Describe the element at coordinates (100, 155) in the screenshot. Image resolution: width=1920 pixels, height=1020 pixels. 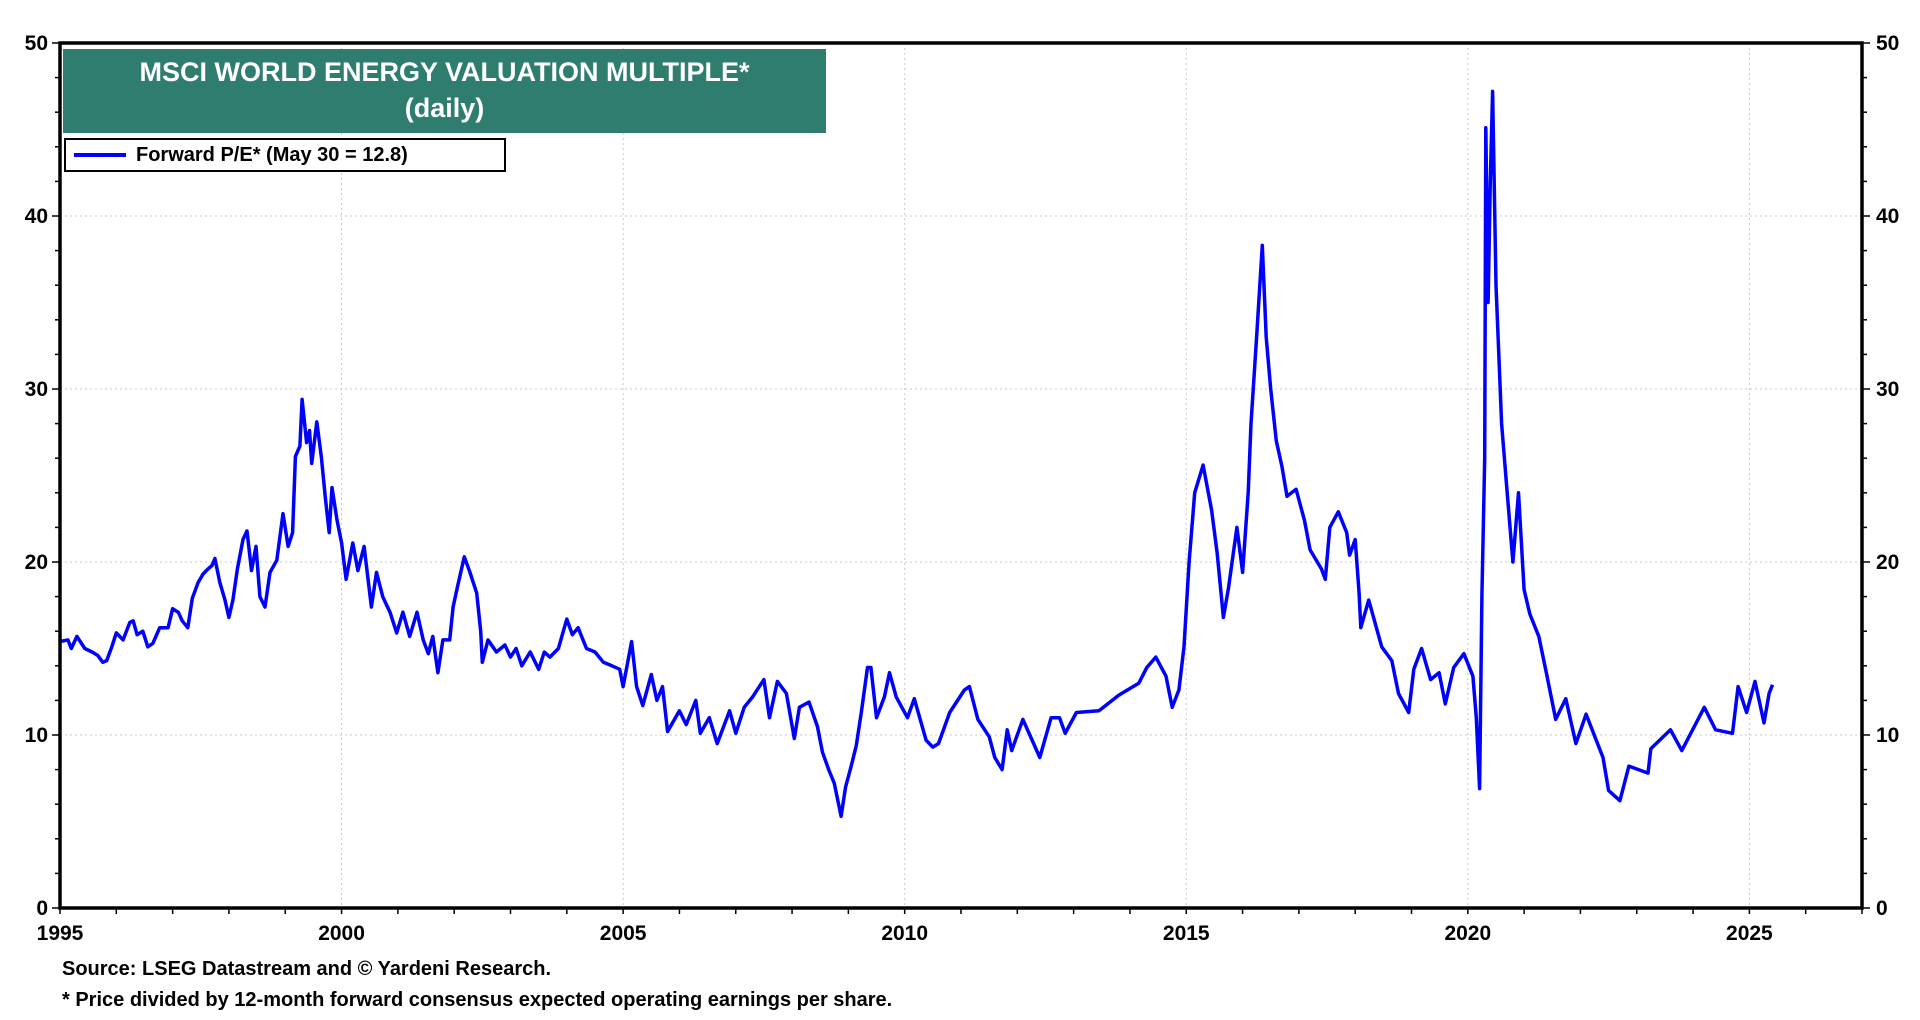
I see `legend-swatch` at that location.